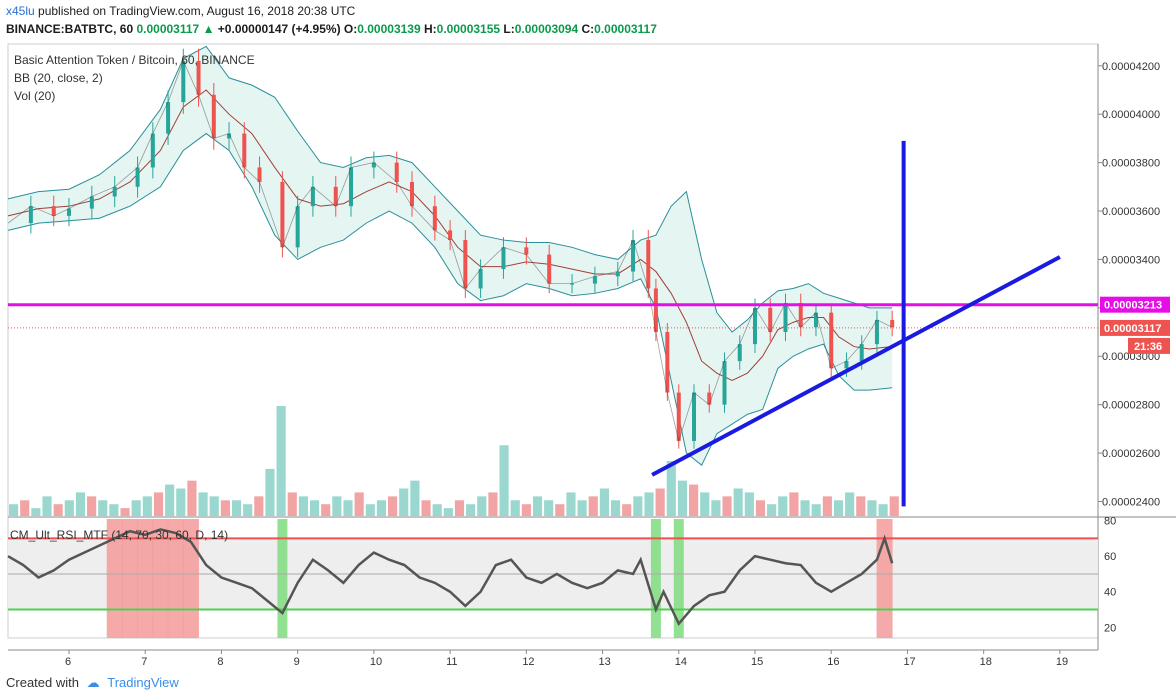  Describe the element at coordinates (681, 662) in the screenshot. I see `x-tick-label: 14` at that location.